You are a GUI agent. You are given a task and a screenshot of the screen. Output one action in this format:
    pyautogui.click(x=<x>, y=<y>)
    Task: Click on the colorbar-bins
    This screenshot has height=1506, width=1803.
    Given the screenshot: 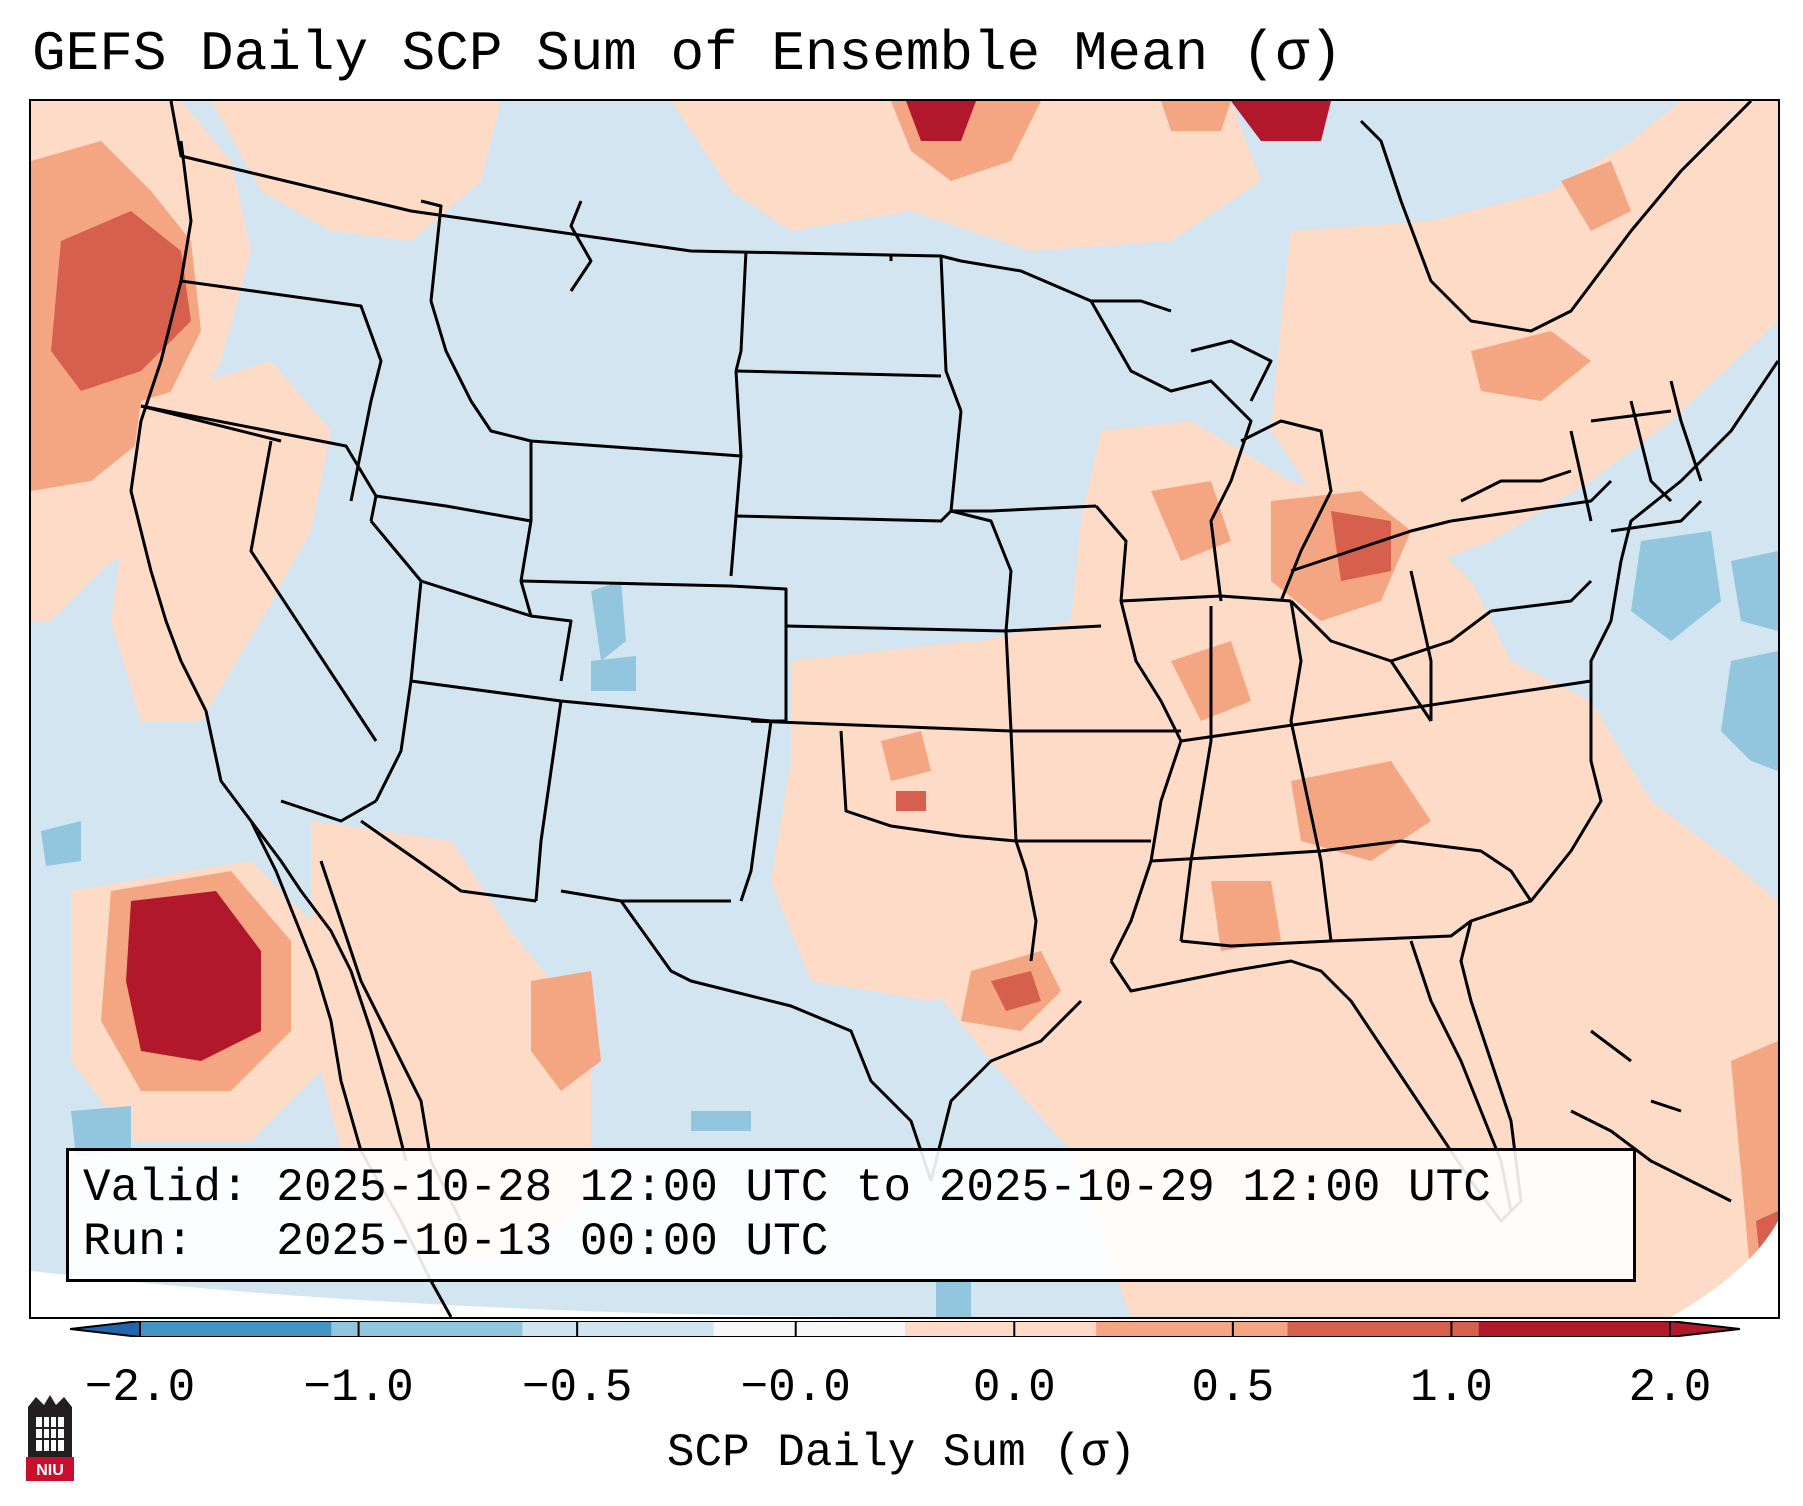 What is the action you would take?
    pyautogui.click(x=905, y=1329)
    